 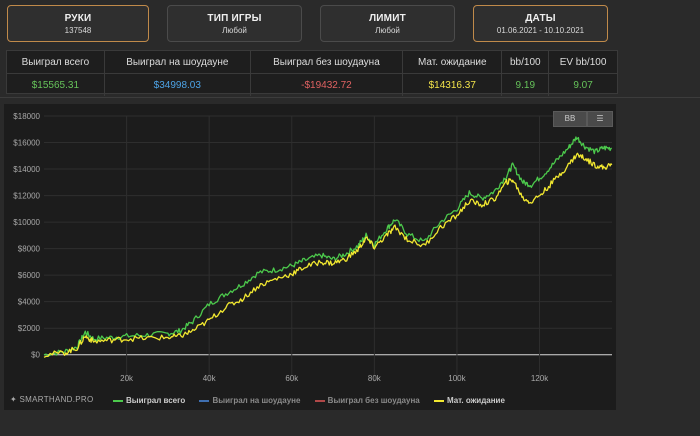 I want to click on y-tick-label: $6000, so click(x=29, y=275).